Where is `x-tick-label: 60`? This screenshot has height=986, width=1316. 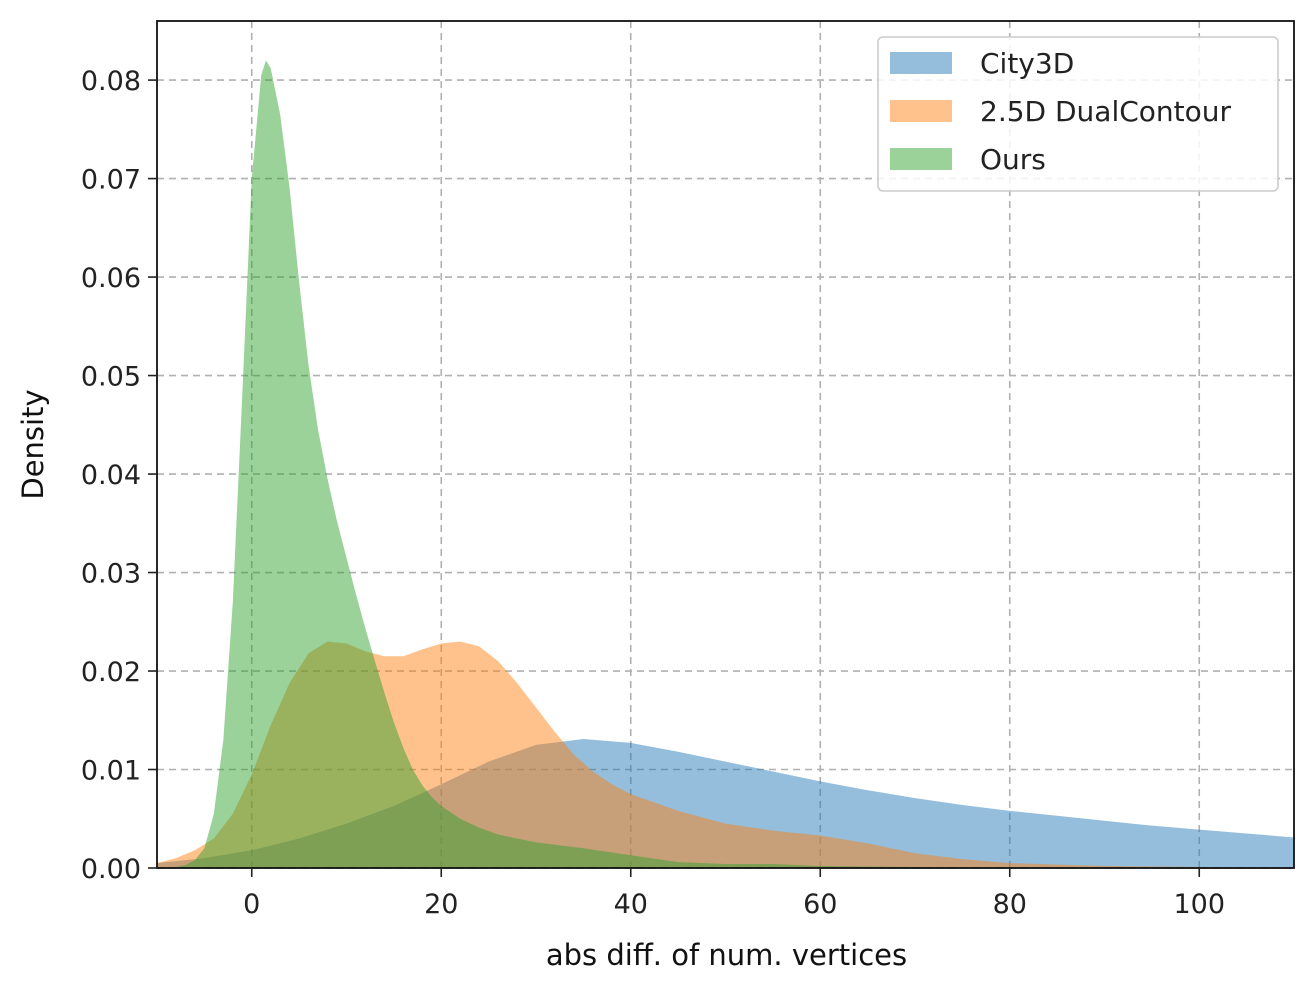
x-tick-label: 60 is located at coordinates (820, 904).